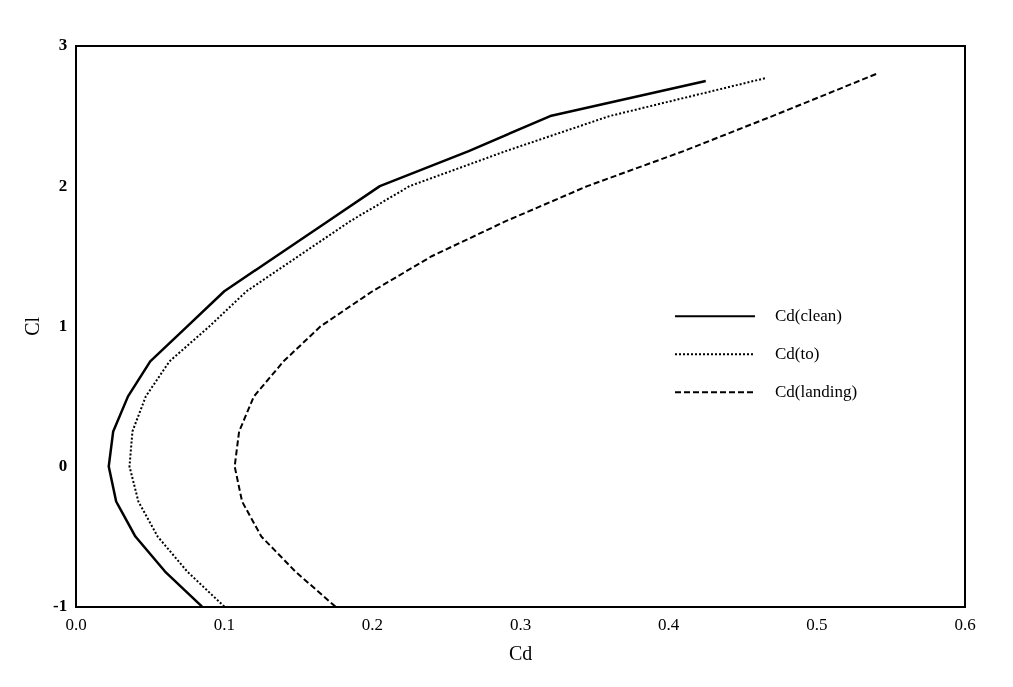 The width and height of the screenshot is (1013, 687). I want to click on x-tick-label: 0.2, so click(372, 625).